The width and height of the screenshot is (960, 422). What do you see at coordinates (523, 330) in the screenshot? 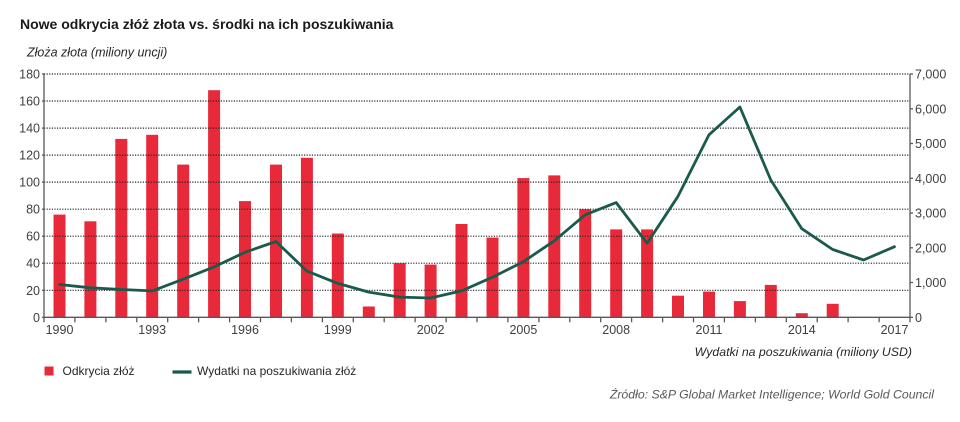
I see `svg-text: 2005` at bounding box center [523, 330].